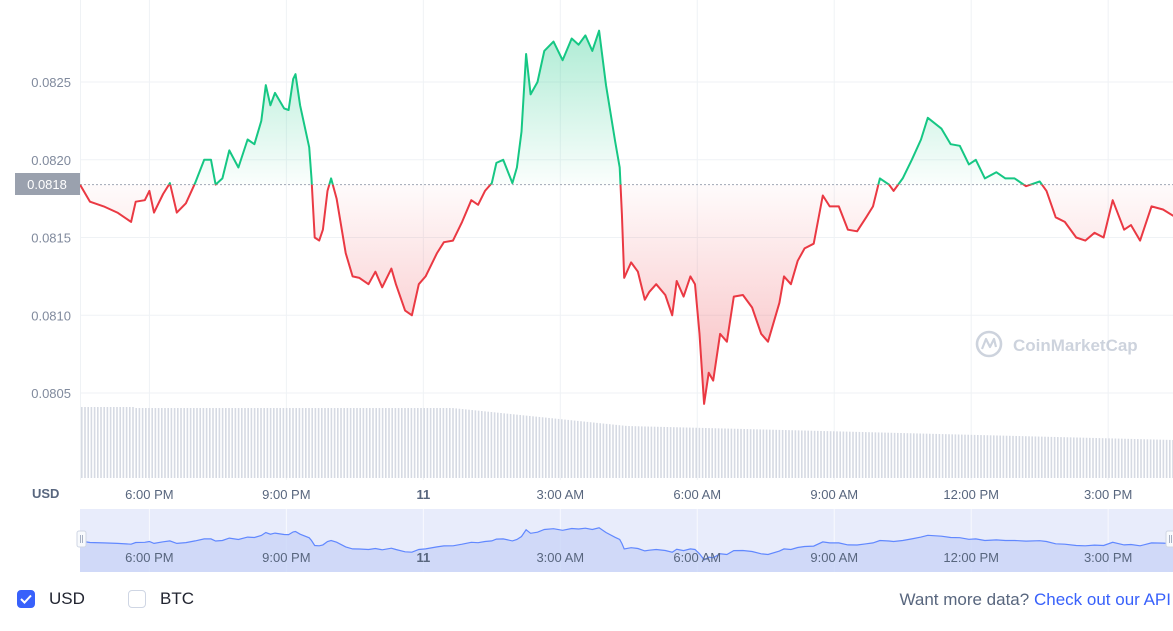 This screenshot has height=631, width=1173. I want to click on api-link: Check out our API, so click(1102, 599).